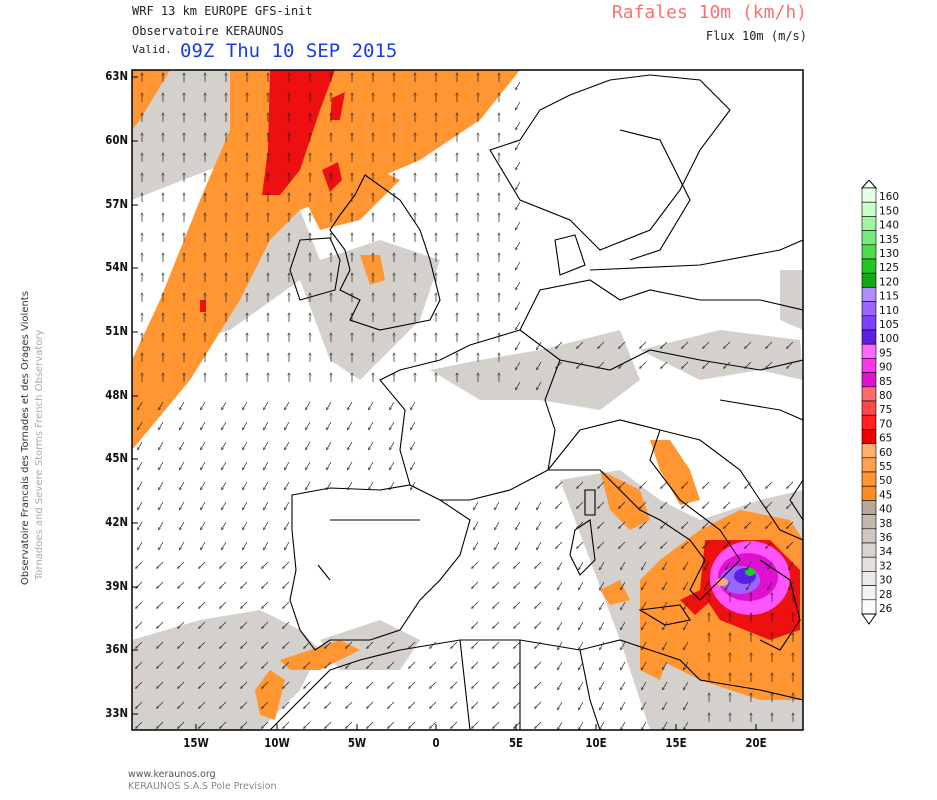 The height and width of the screenshot is (800, 937). What do you see at coordinates (116, 267) in the screenshot?
I see `lat-label-54N: 54N` at bounding box center [116, 267].